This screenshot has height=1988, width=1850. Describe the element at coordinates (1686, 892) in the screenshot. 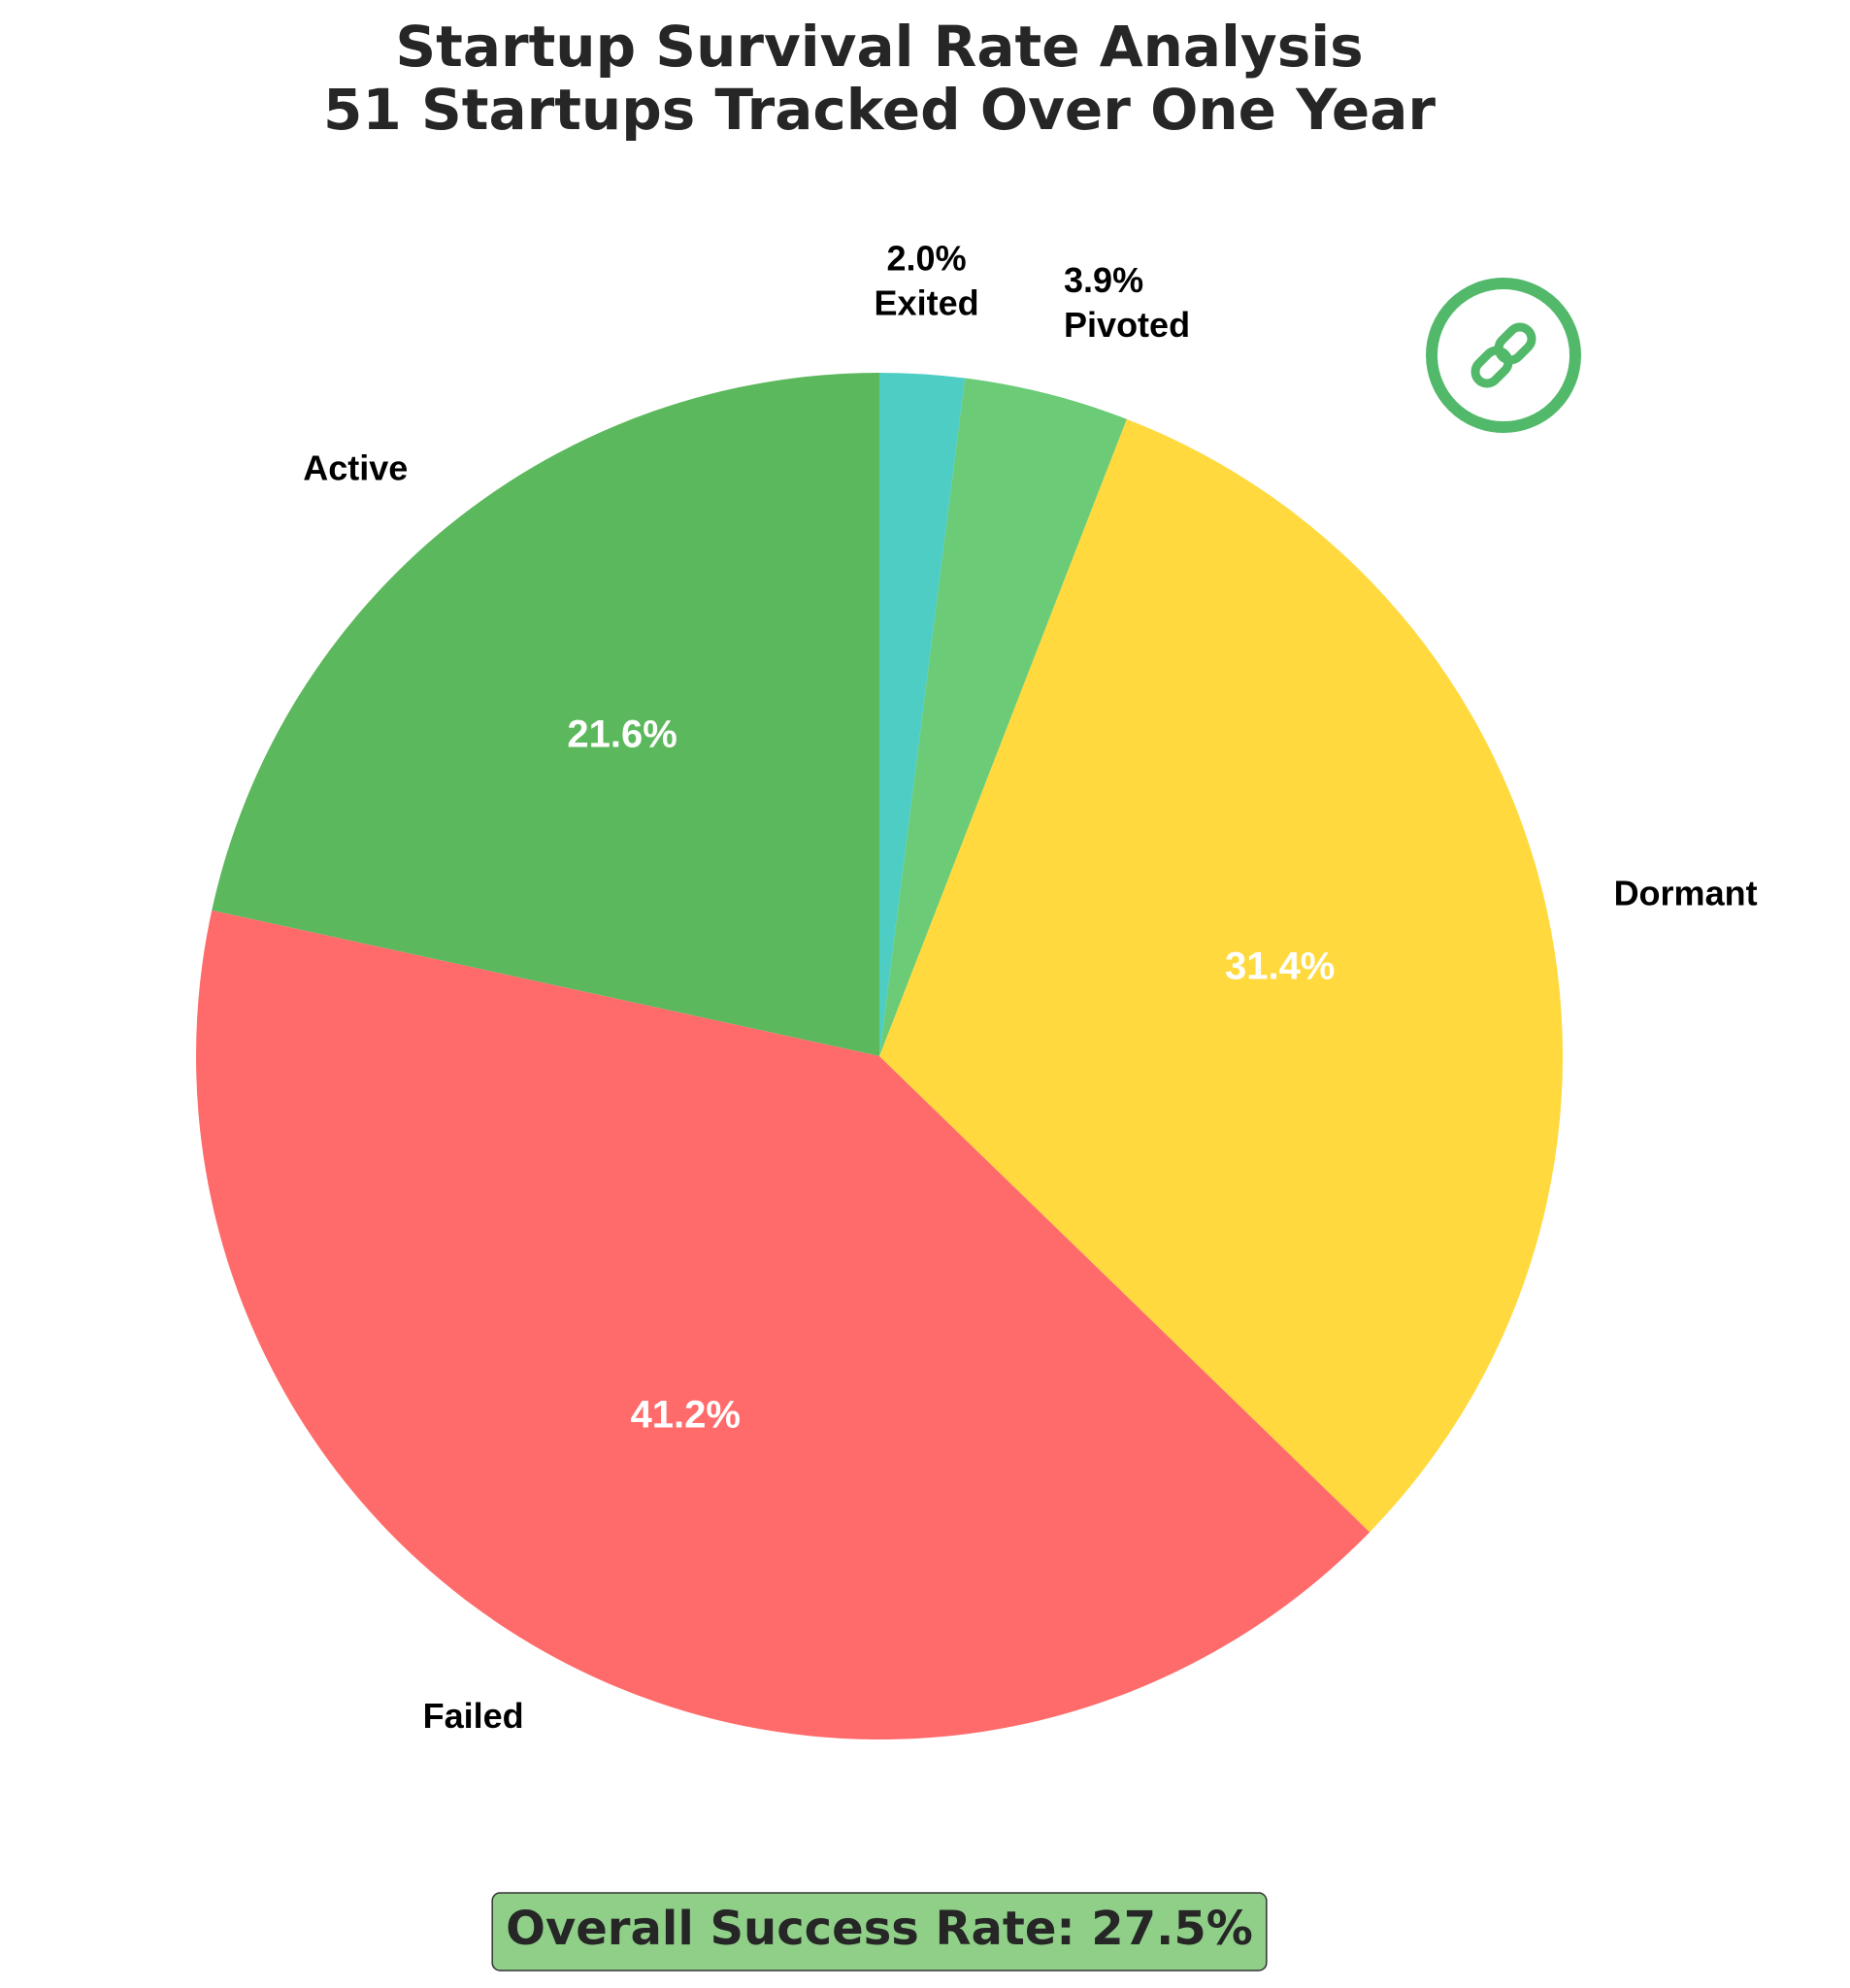

I see `slice-label: Dormant` at that location.